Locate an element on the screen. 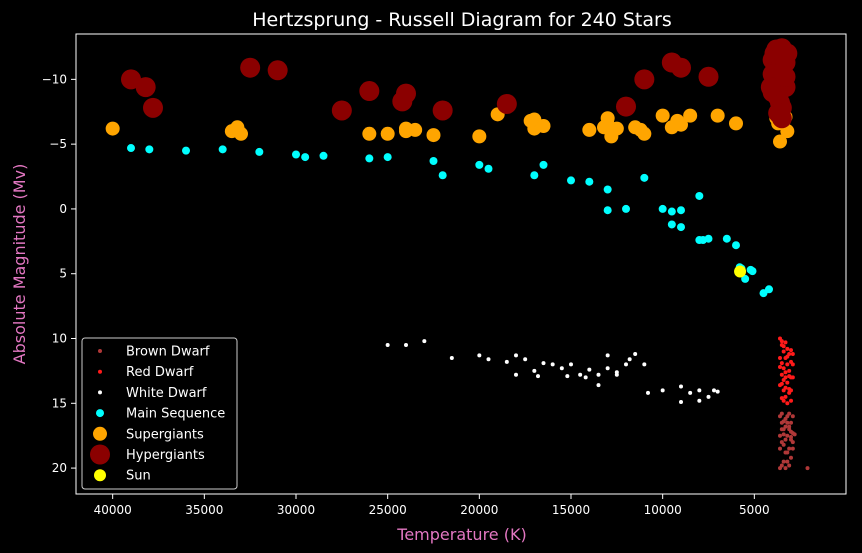 The height and width of the screenshot is (553, 862). legend-label: Red Dwarf is located at coordinates (160, 372).